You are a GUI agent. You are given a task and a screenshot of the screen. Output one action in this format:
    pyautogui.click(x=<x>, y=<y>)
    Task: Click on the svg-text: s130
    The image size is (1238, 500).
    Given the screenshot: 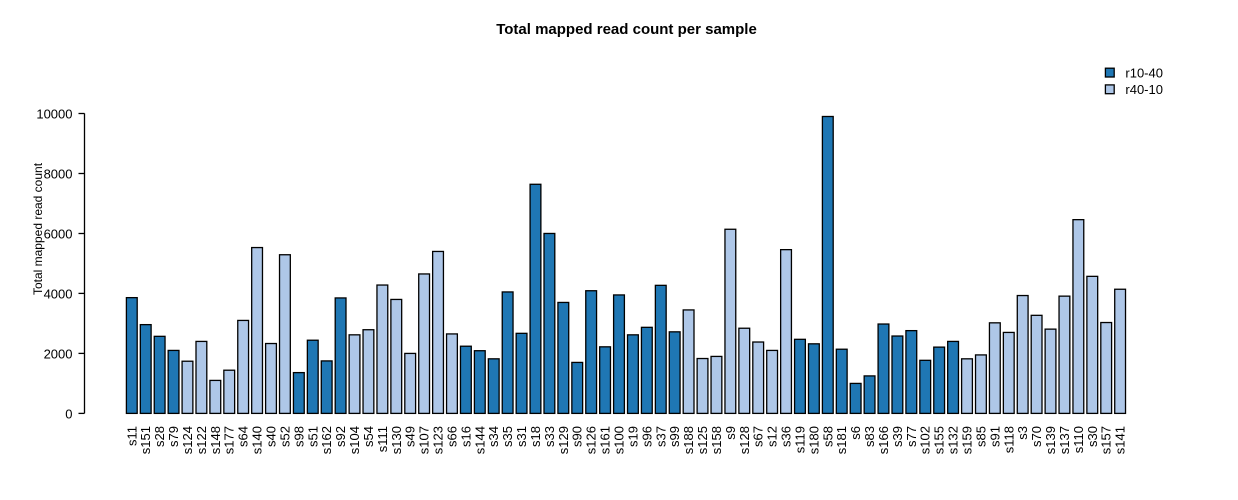 What is the action you would take?
    pyautogui.click(x=396, y=440)
    